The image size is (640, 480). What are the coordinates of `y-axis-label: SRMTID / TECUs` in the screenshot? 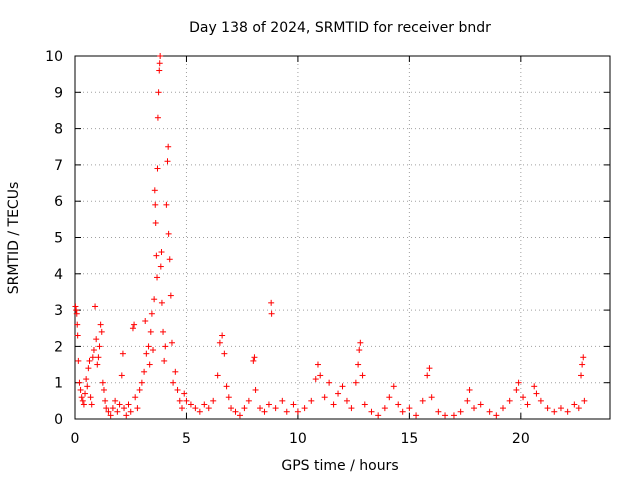 It's located at (14, 238).